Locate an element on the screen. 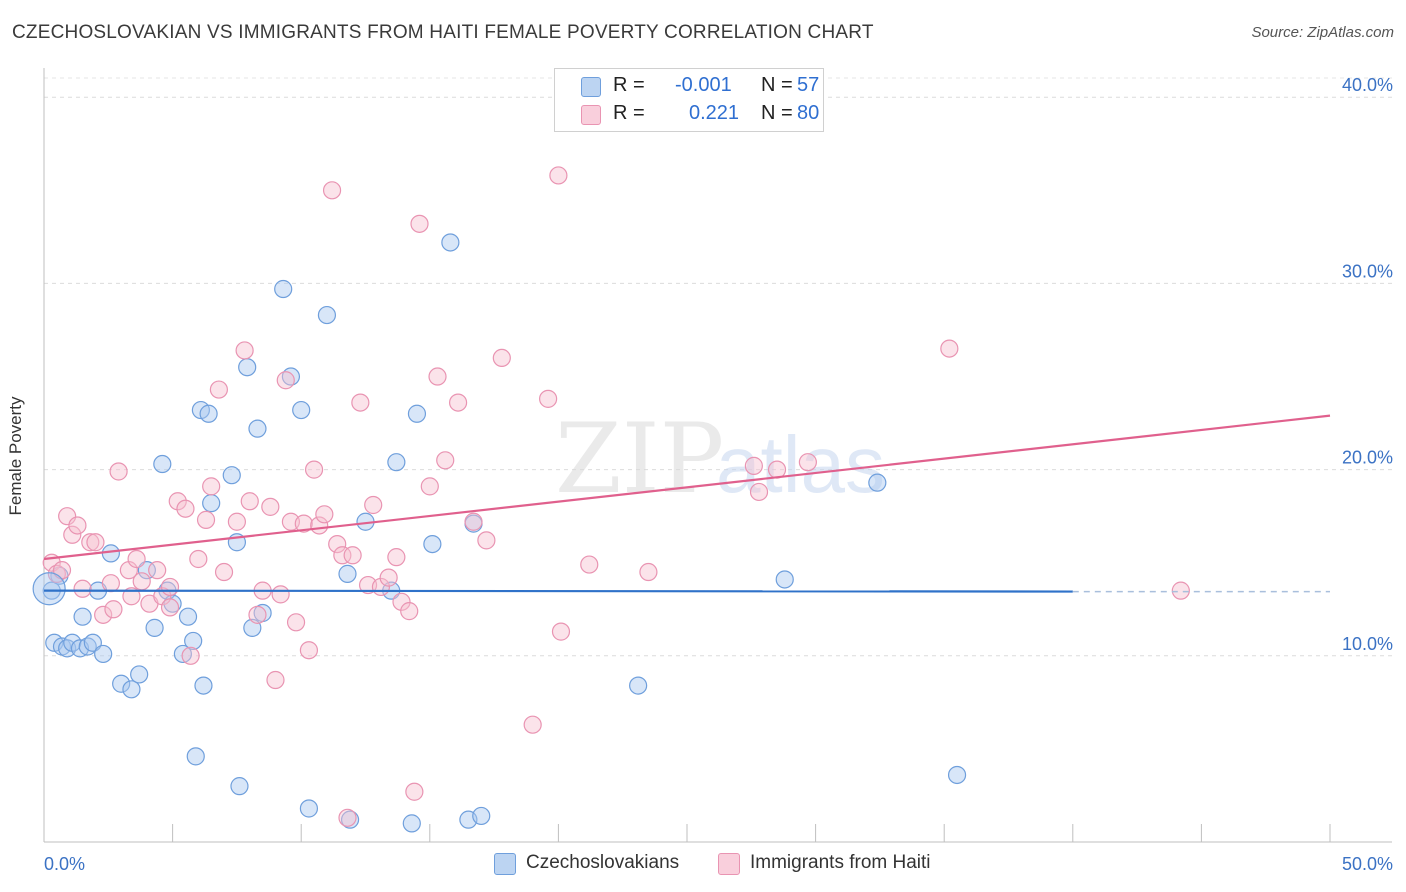 This screenshot has width=1406, height=892. y-tick-label: 30.0% is located at coordinates (1367, 271).